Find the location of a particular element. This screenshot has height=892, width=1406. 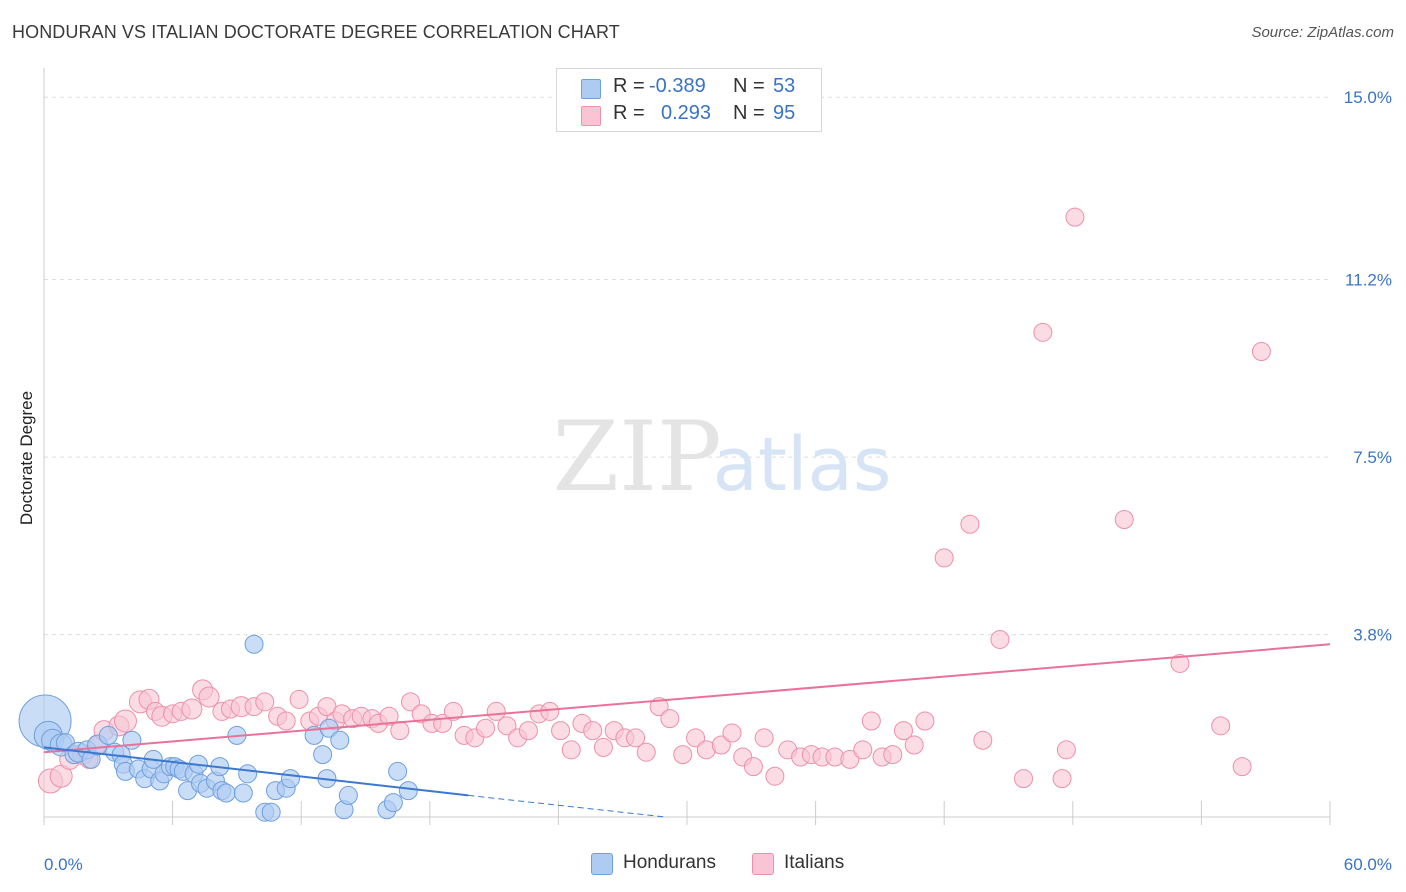

y-tick-label: 11.2% is located at coordinates (1368, 280).